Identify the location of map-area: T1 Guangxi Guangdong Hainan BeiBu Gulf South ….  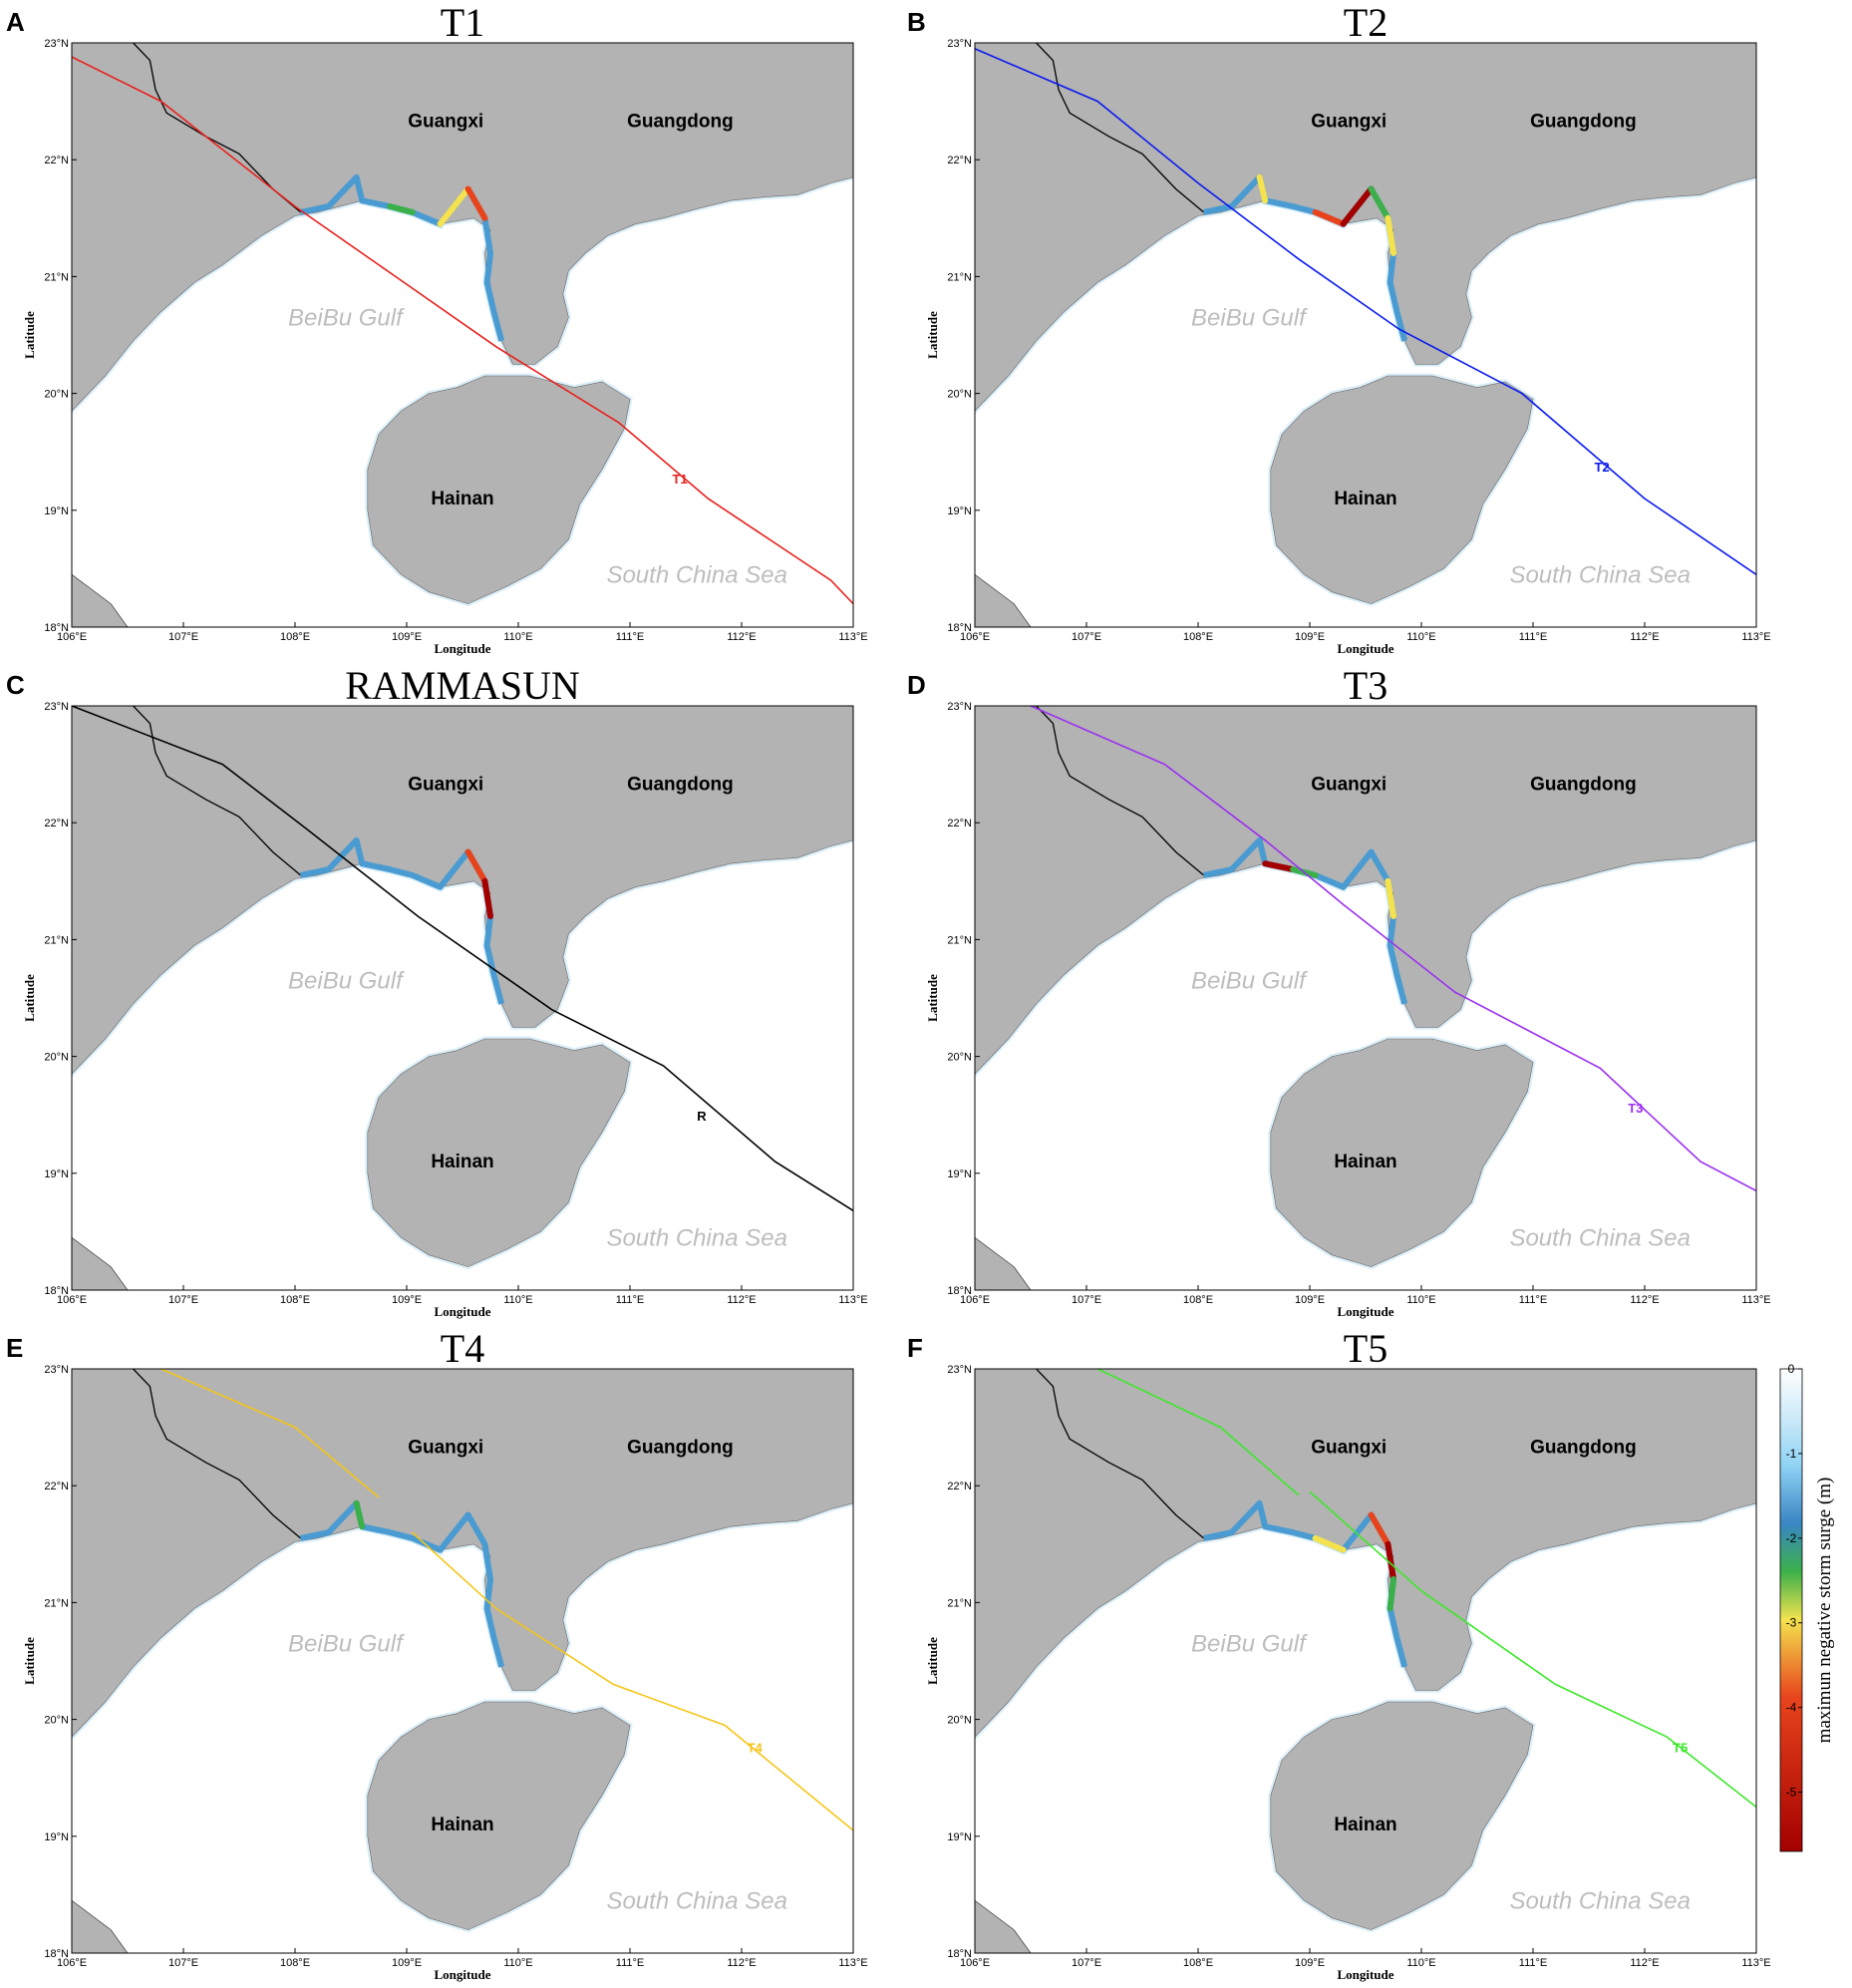
(462, 335).